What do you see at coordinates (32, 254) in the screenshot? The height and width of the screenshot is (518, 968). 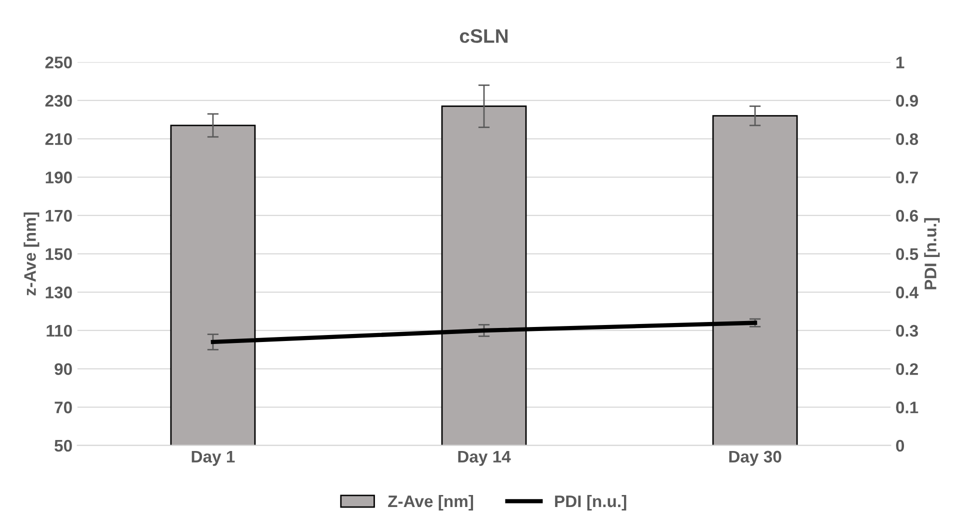 I see `y-axis-title: z-Ave [nm]` at bounding box center [32, 254].